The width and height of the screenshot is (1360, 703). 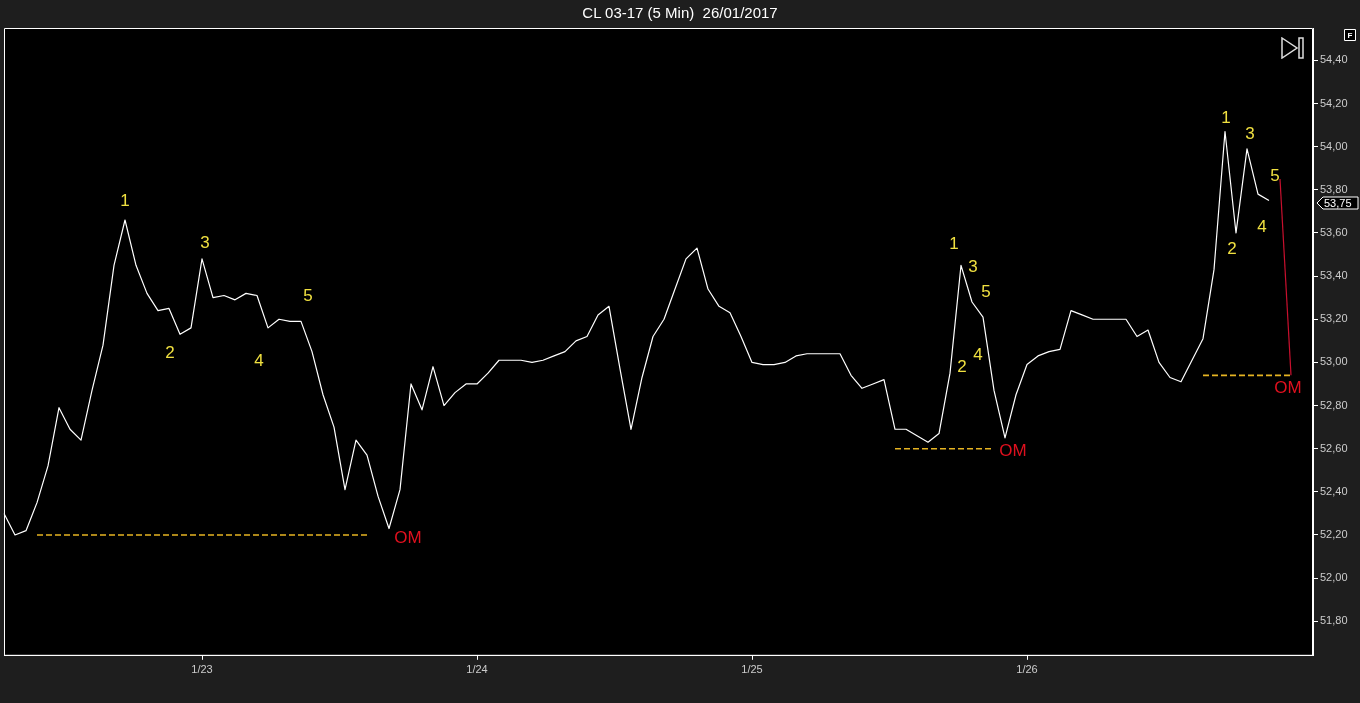 I want to click on chart-title: CL 03-17 (5 Min) 26/01/2017, so click(x=680, y=13).